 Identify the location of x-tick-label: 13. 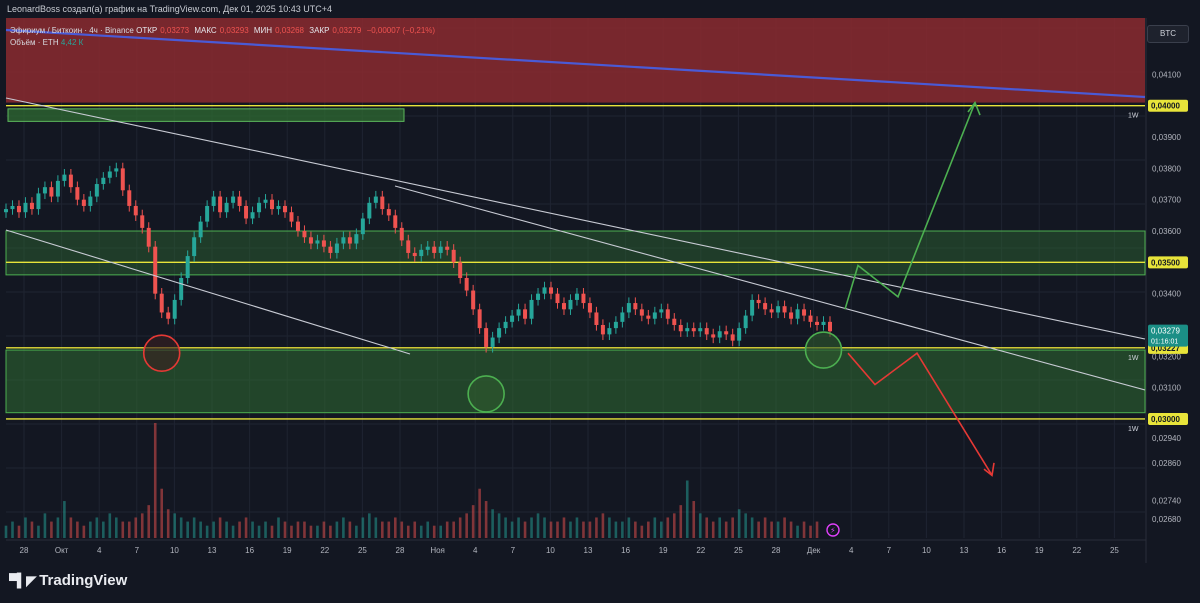
(588, 550).